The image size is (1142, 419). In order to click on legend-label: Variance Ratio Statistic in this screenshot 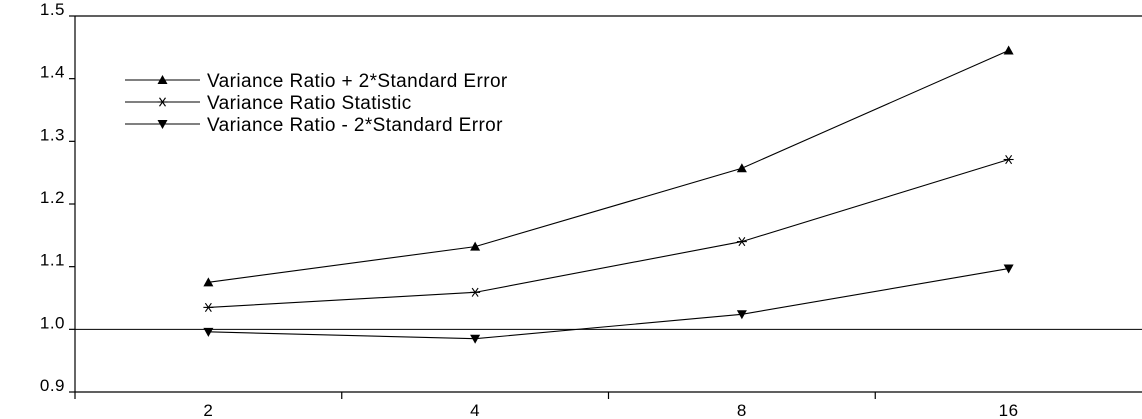, I will do `click(309, 103)`.